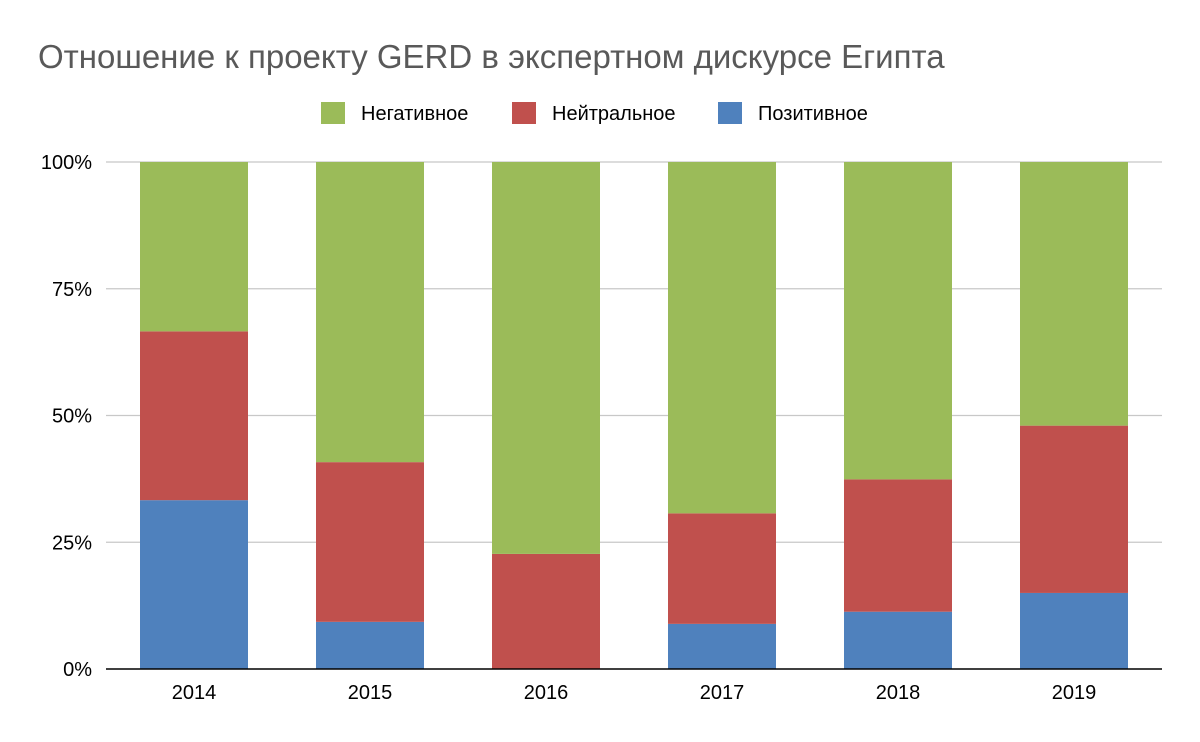 Image resolution: width=1200 pixels, height=742 pixels. What do you see at coordinates (72, 417) in the screenshot?
I see `y-tick-label: 50%` at bounding box center [72, 417].